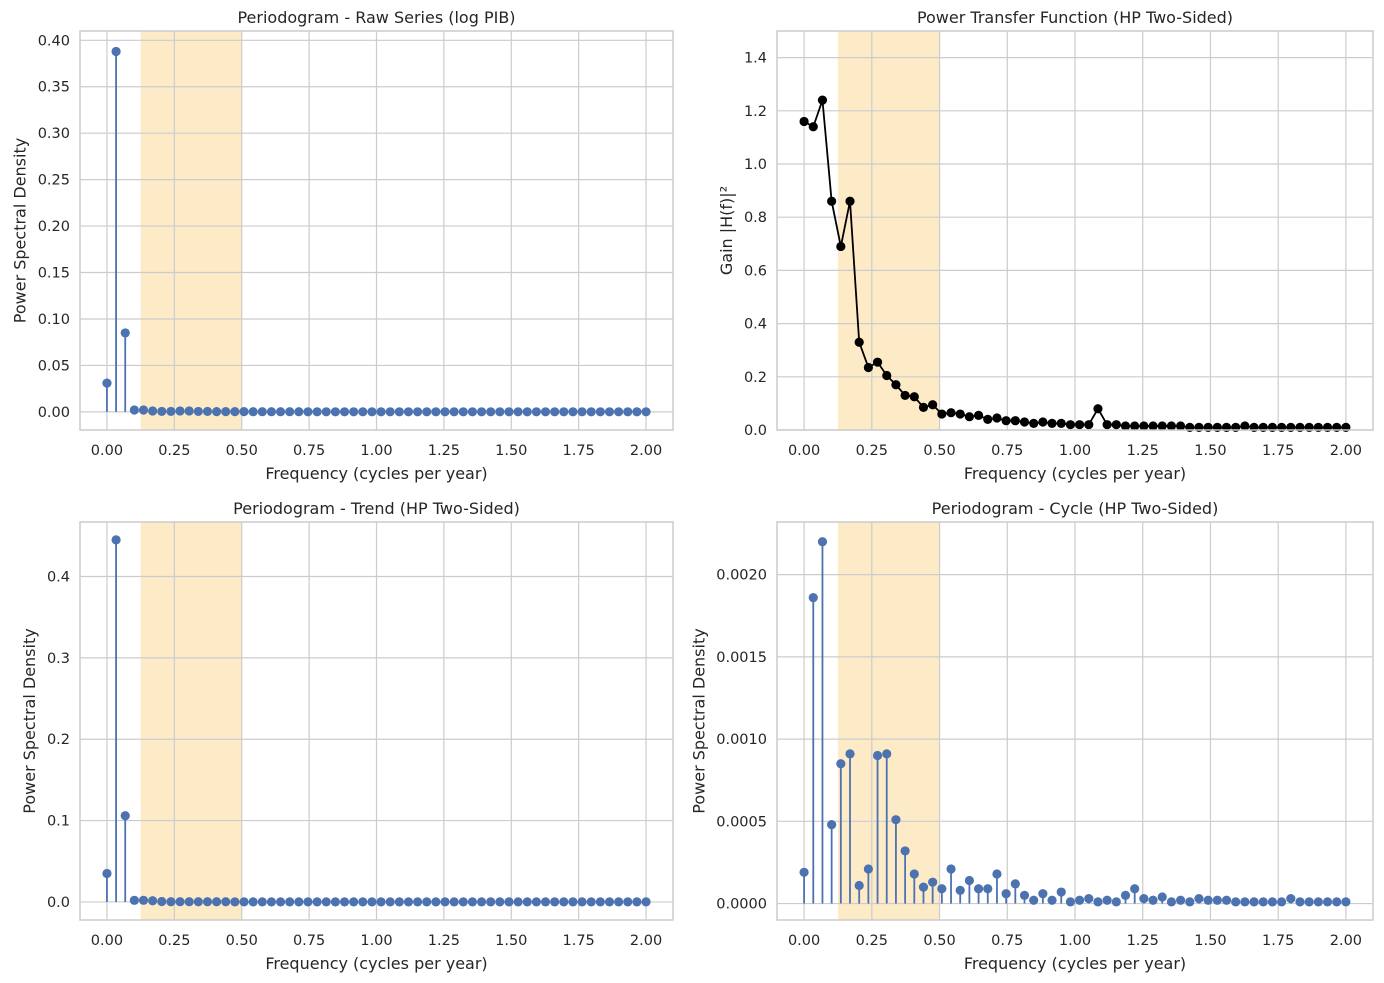  Describe the element at coordinates (726, 230) in the screenshot. I see `y-axis-label: Gain |H(f)|²` at that location.